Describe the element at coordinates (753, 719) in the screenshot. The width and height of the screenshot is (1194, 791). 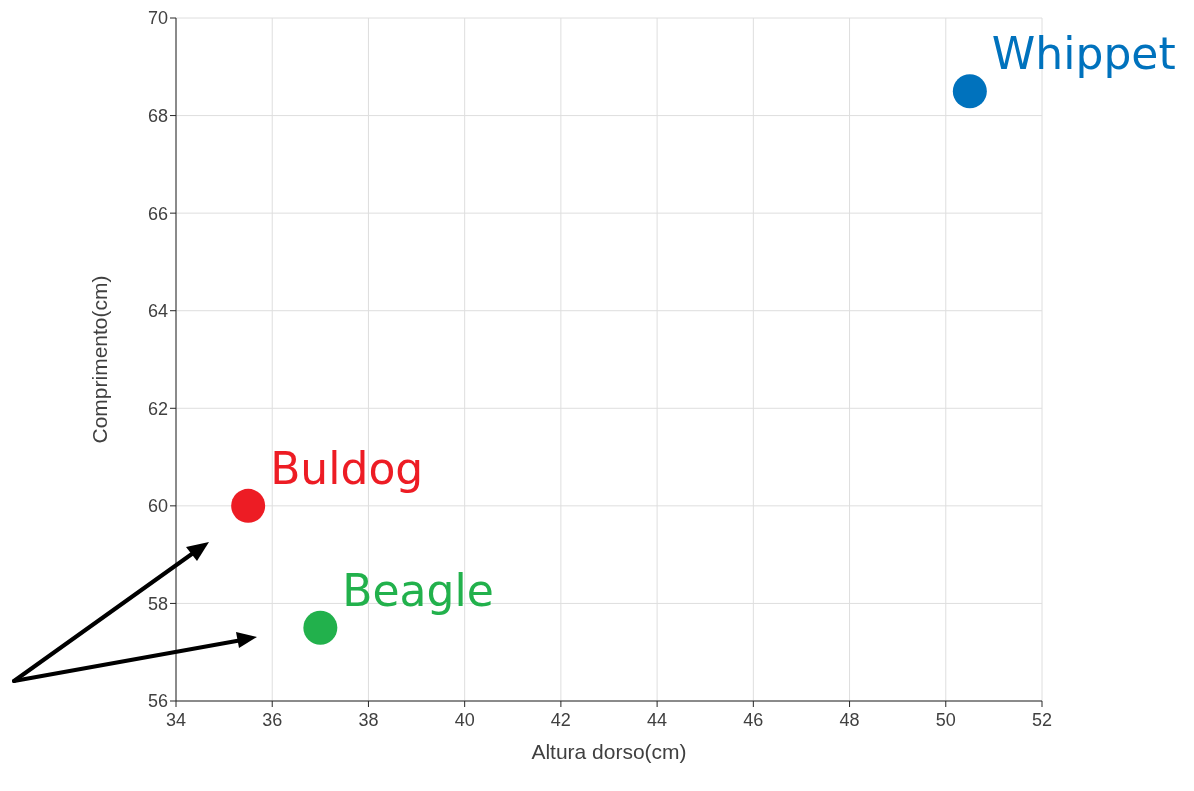
I see `x-tick-label: 46` at that location.